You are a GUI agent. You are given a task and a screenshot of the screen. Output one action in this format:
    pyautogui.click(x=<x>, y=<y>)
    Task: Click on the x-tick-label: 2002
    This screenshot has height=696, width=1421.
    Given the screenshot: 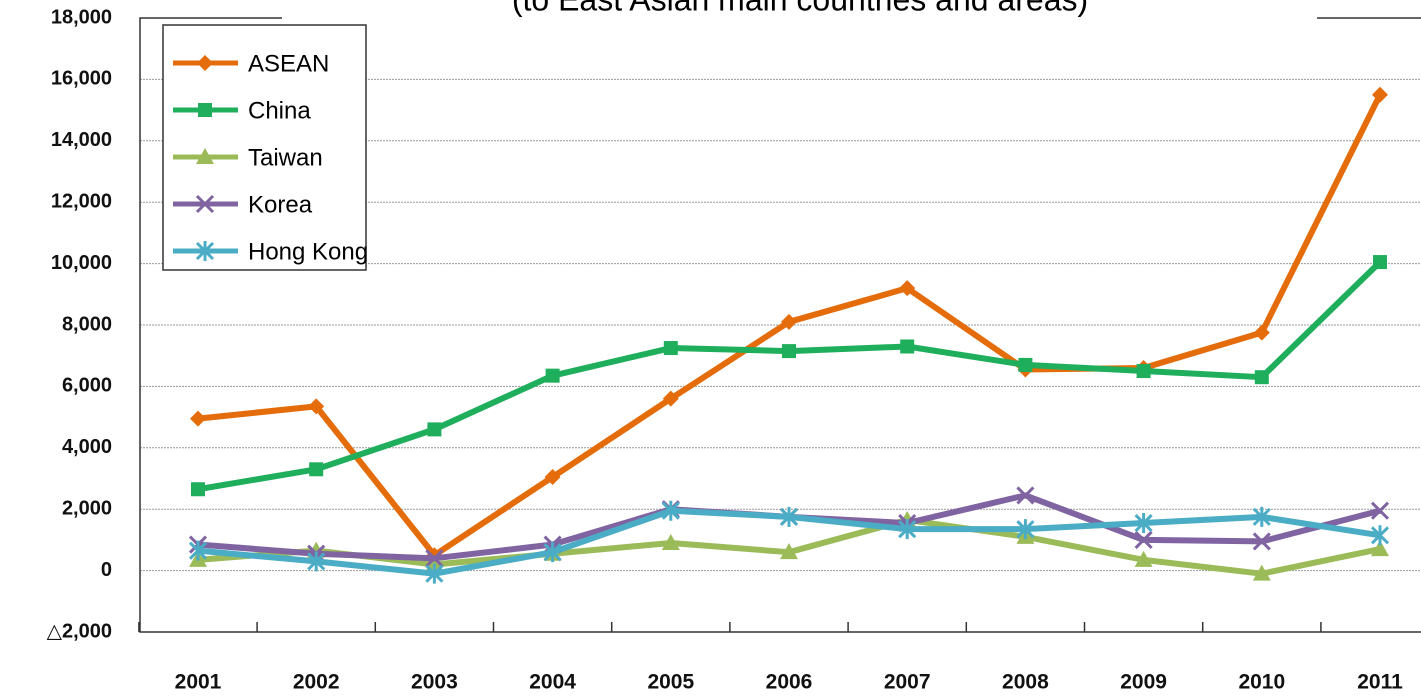 What is the action you would take?
    pyautogui.click(x=316, y=682)
    